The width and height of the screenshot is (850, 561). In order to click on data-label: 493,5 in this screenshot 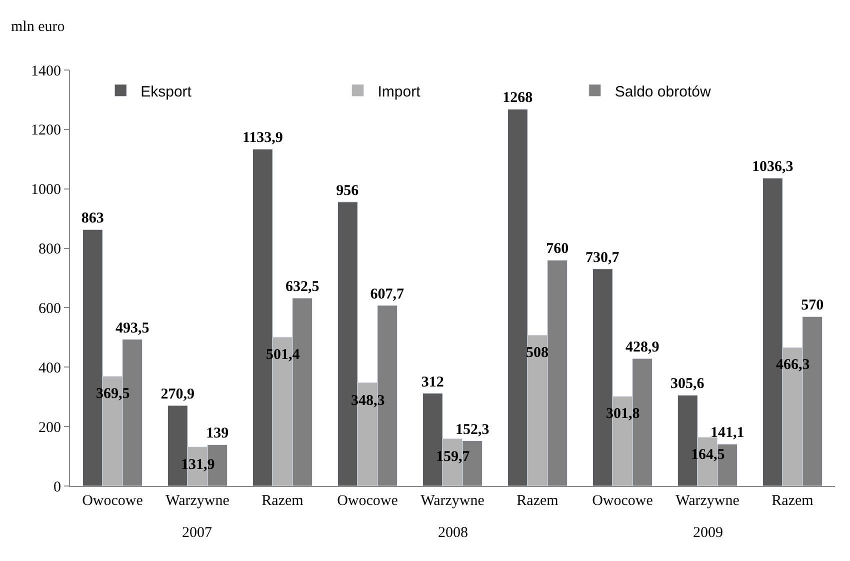, I will do `click(132, 328)`.